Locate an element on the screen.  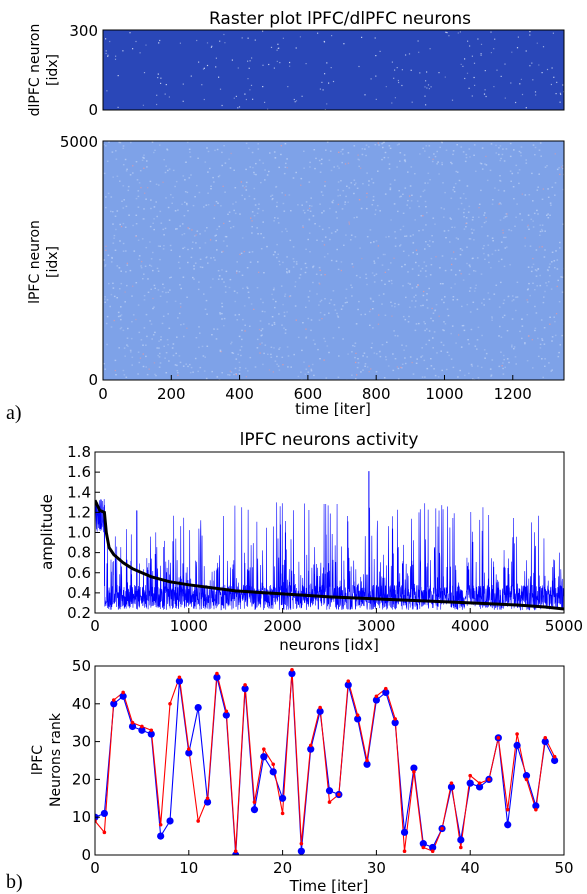
lpfc-ylabel-line2: [idx] is located at coordinates (53, 262).